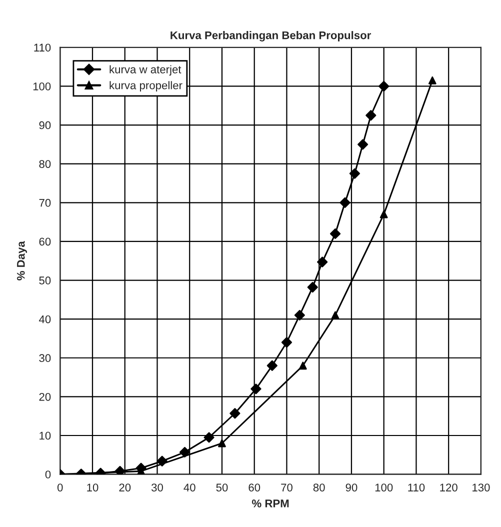 The height and width of the screenshot is (527, 501). I want to click on y-tick-label: 50, so click(45, 280).